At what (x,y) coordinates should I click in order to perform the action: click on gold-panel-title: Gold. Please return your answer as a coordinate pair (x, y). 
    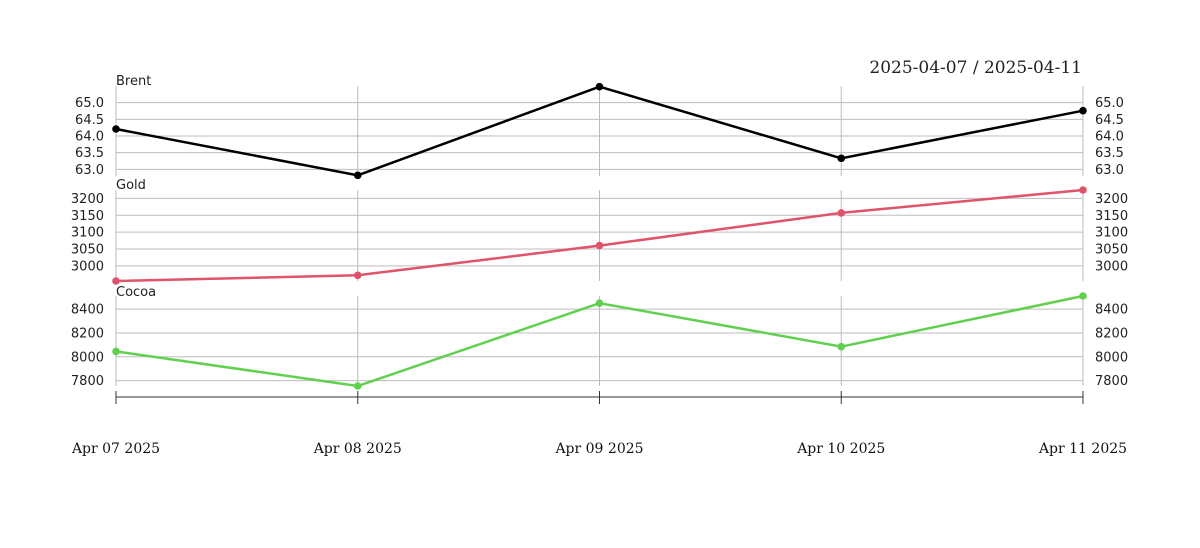
    Looking at the image, I should click on (131, 185).